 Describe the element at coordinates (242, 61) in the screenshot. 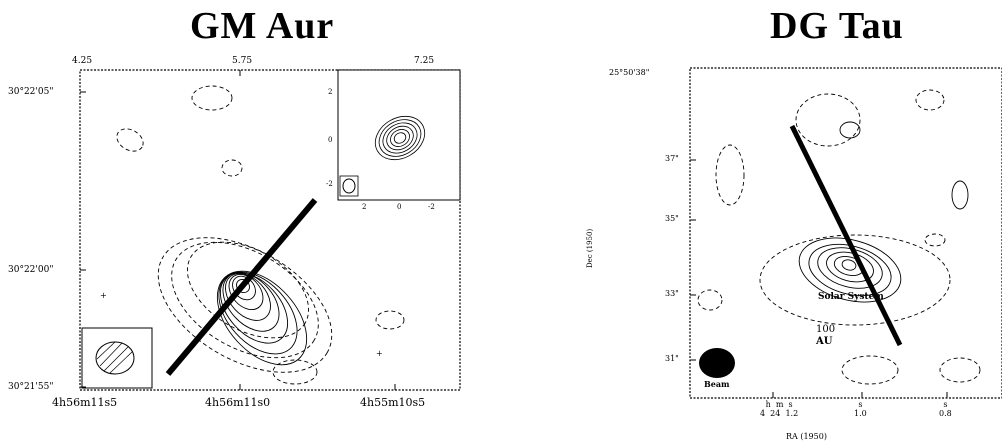

I see `top-tick-2: 5.75` at that location.